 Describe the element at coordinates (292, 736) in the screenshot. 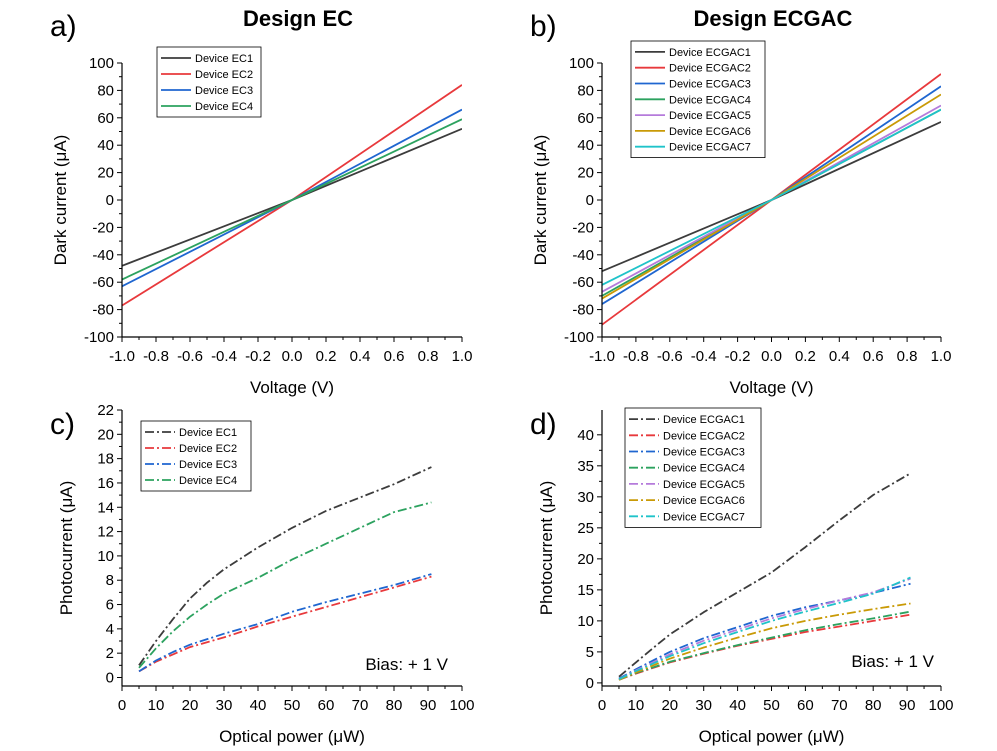

I see `x-axis-title: Optical power (μW)` at that location.